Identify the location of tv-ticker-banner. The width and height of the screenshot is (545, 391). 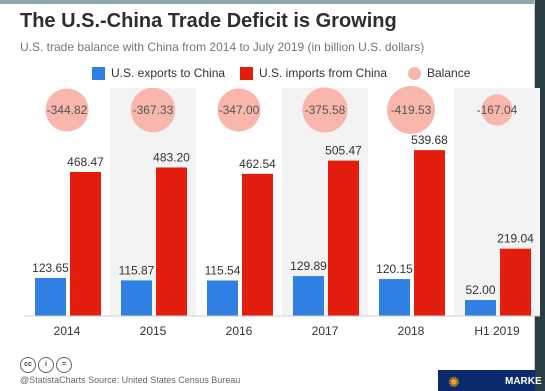
(486, 380).